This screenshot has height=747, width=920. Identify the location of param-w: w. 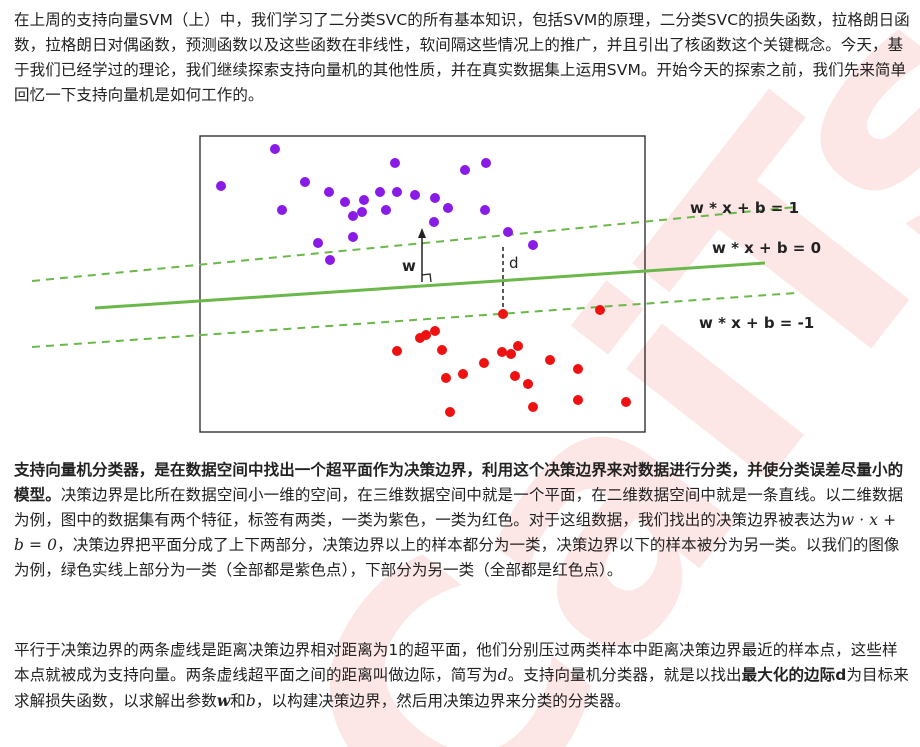
(223, 700).